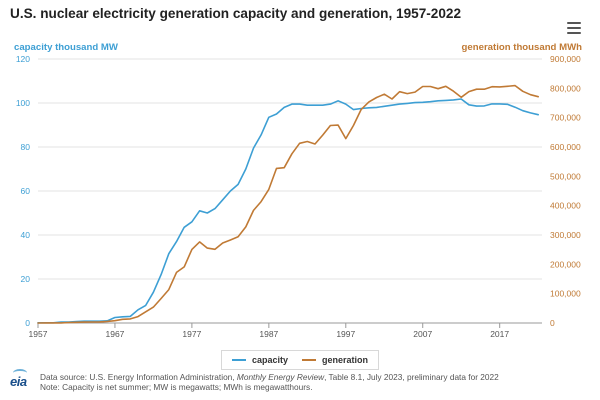 The height and width of the screenshot is (400, 600). Describe the element at coordinates (499, 334) in the screenshot. I see `x-tick-label: 2017` at that location.